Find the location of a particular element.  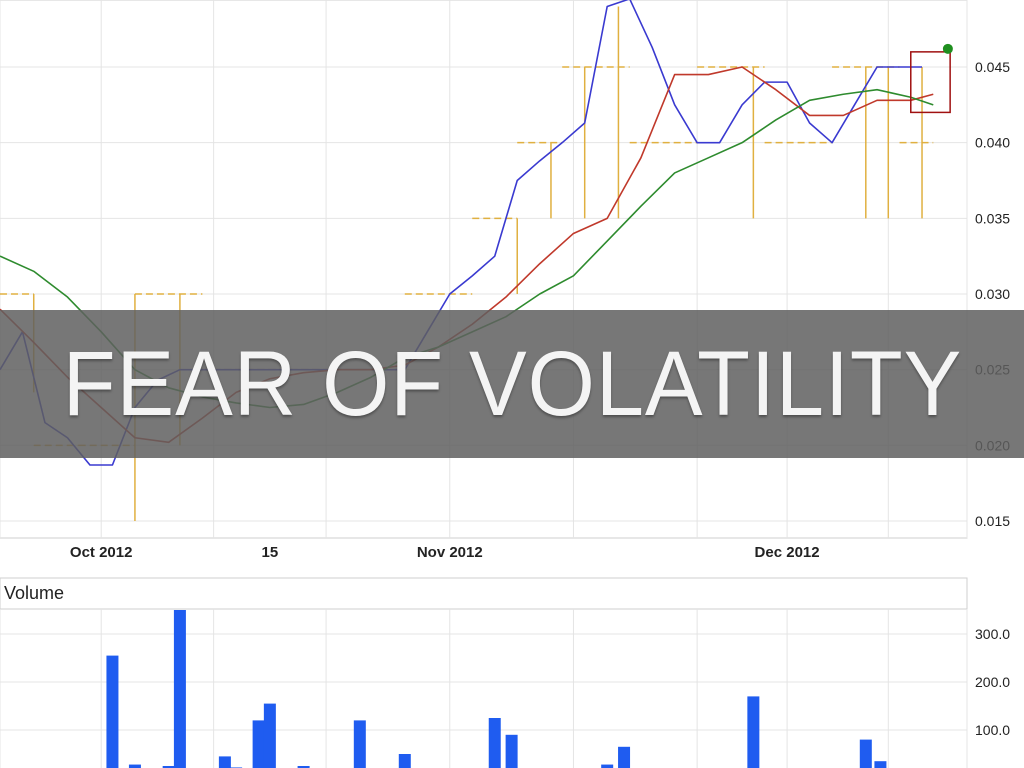

price-y-tick-label: 0.040 is located at coordinates (992, 143).